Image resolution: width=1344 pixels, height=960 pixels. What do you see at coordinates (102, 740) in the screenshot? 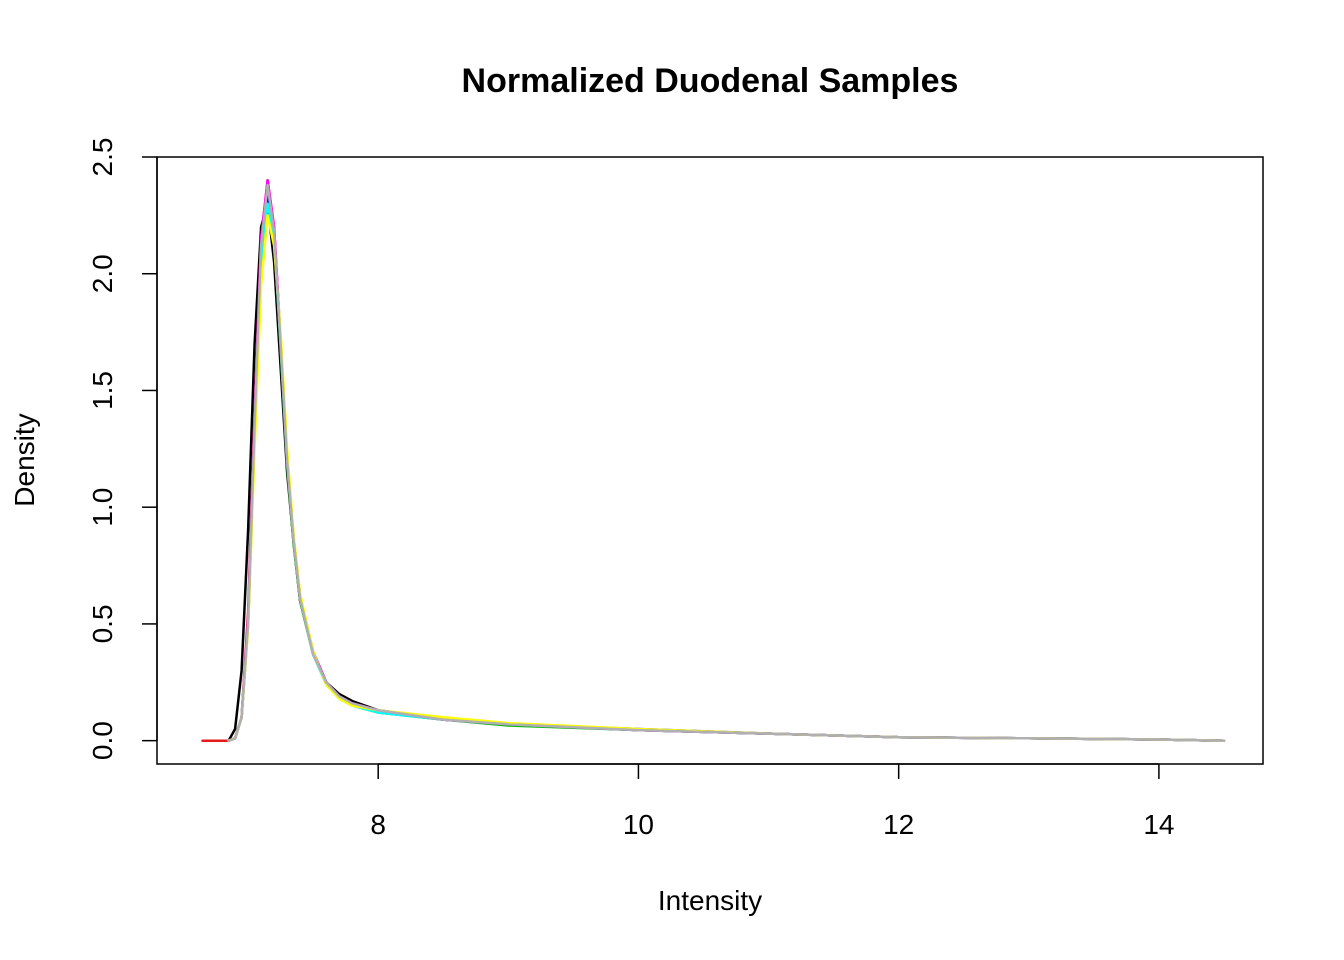
I see `y-tick-label: 0.0` at bounding box center [102, 740].